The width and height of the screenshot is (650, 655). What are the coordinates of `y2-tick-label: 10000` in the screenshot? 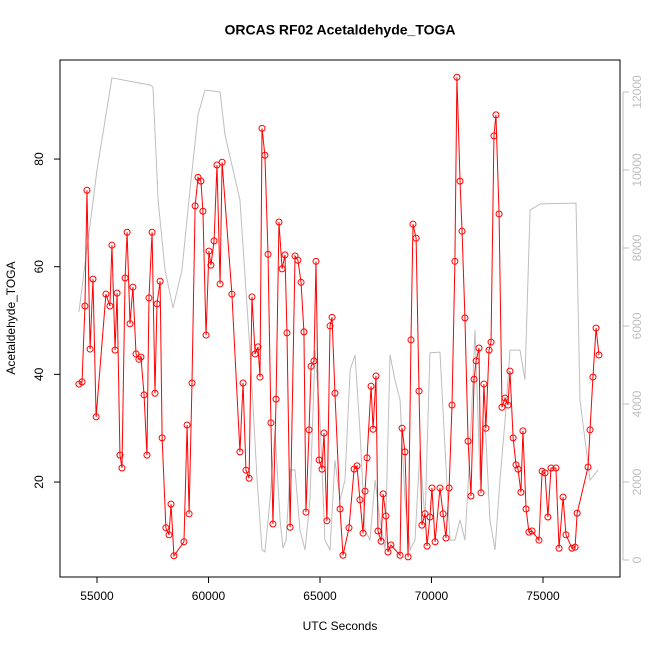 It's located at (637, 170).